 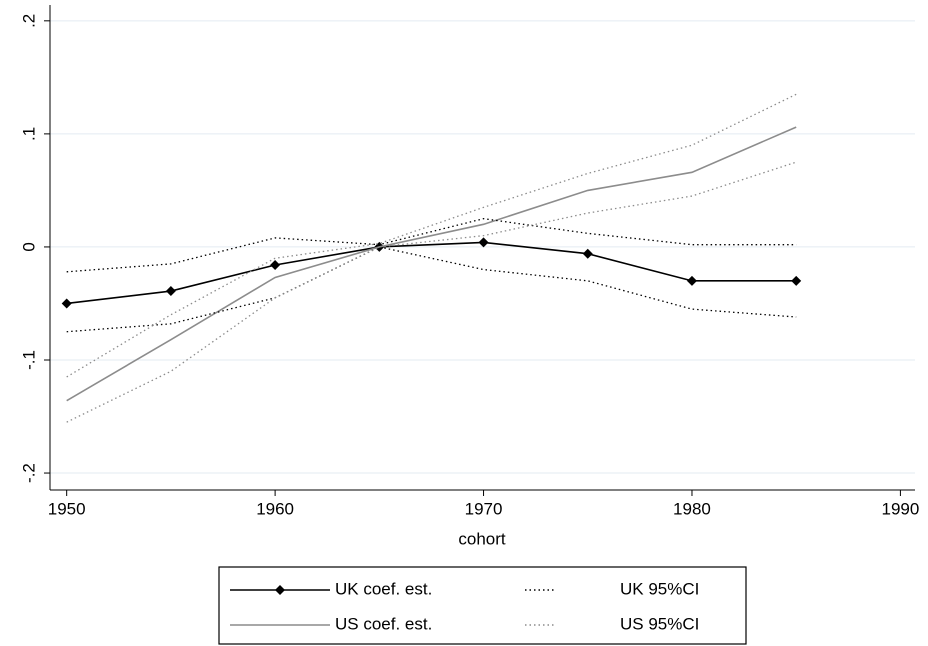 I want to click on x-tick-label: 1980, so click(x=692, y=508).